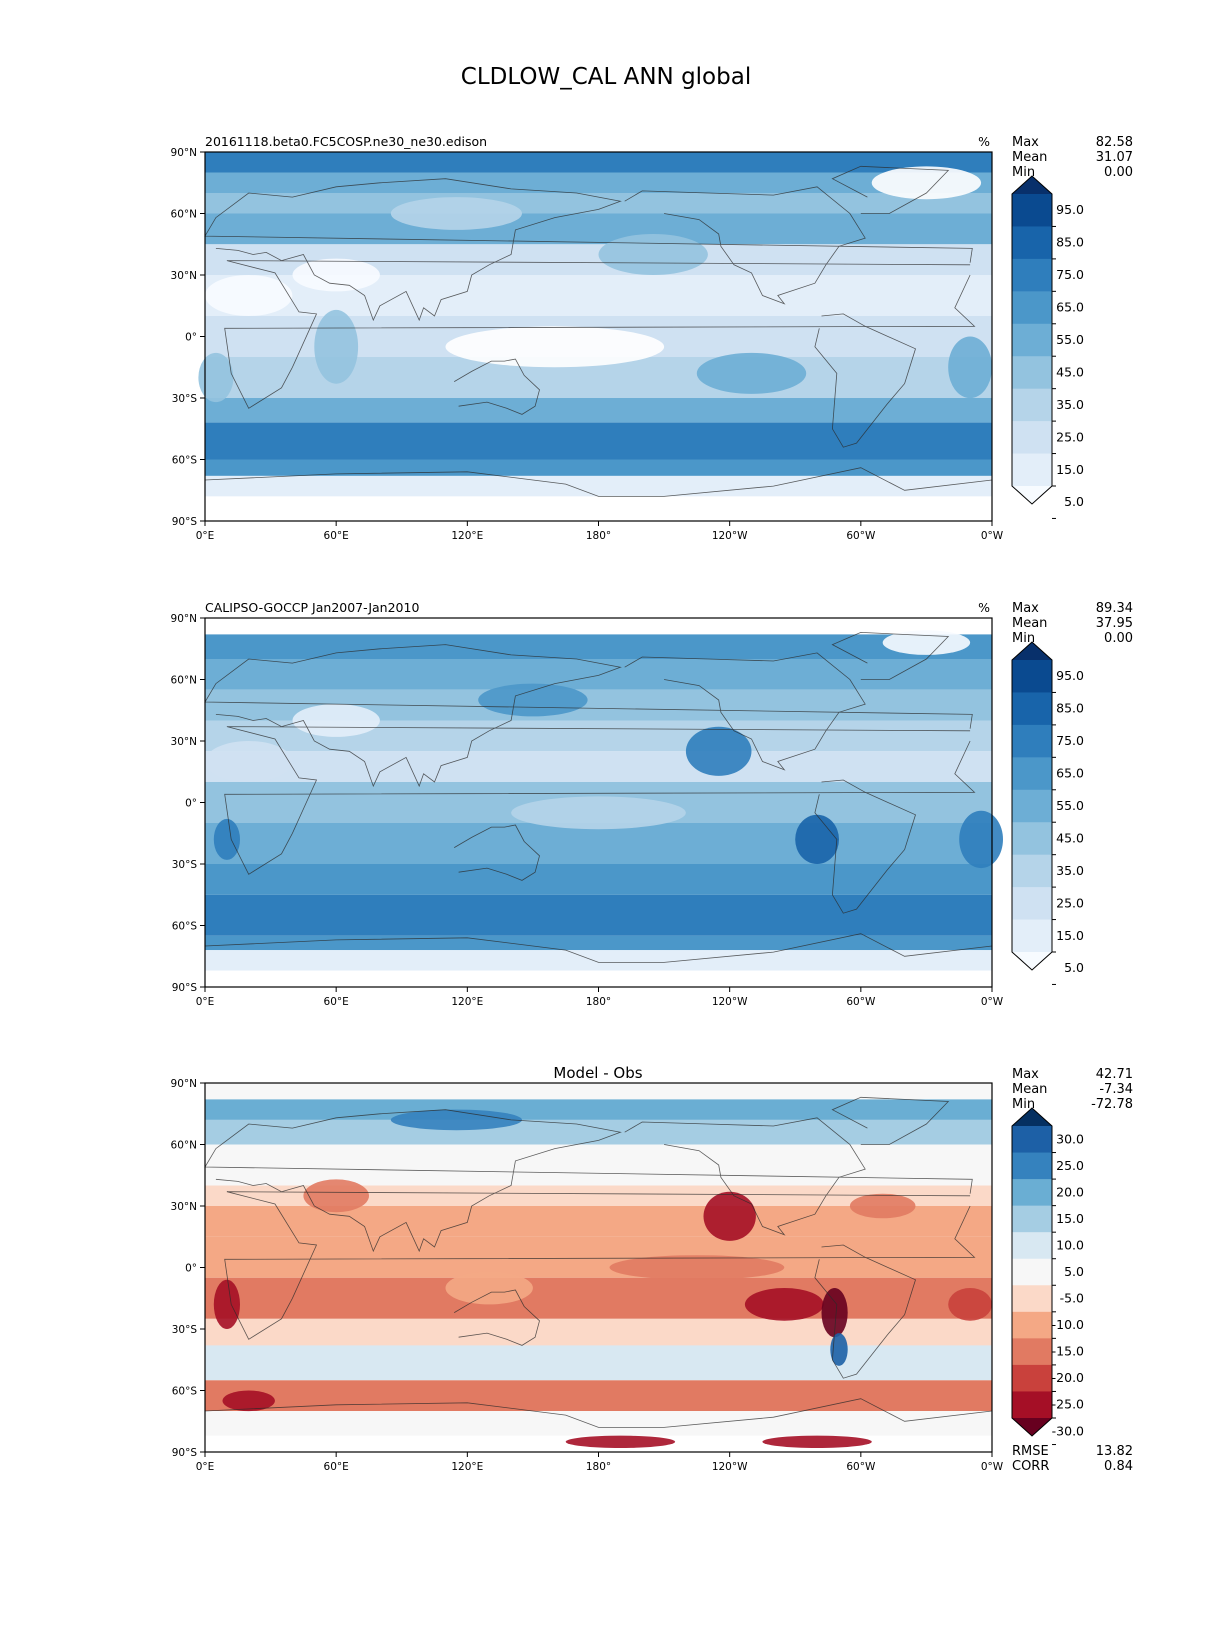 This screenshot has width=1212, height=1628. Describe the element at coordinates (1068, 1377) in the screenshot. I see `colorbar-label: -20.0` at that location.